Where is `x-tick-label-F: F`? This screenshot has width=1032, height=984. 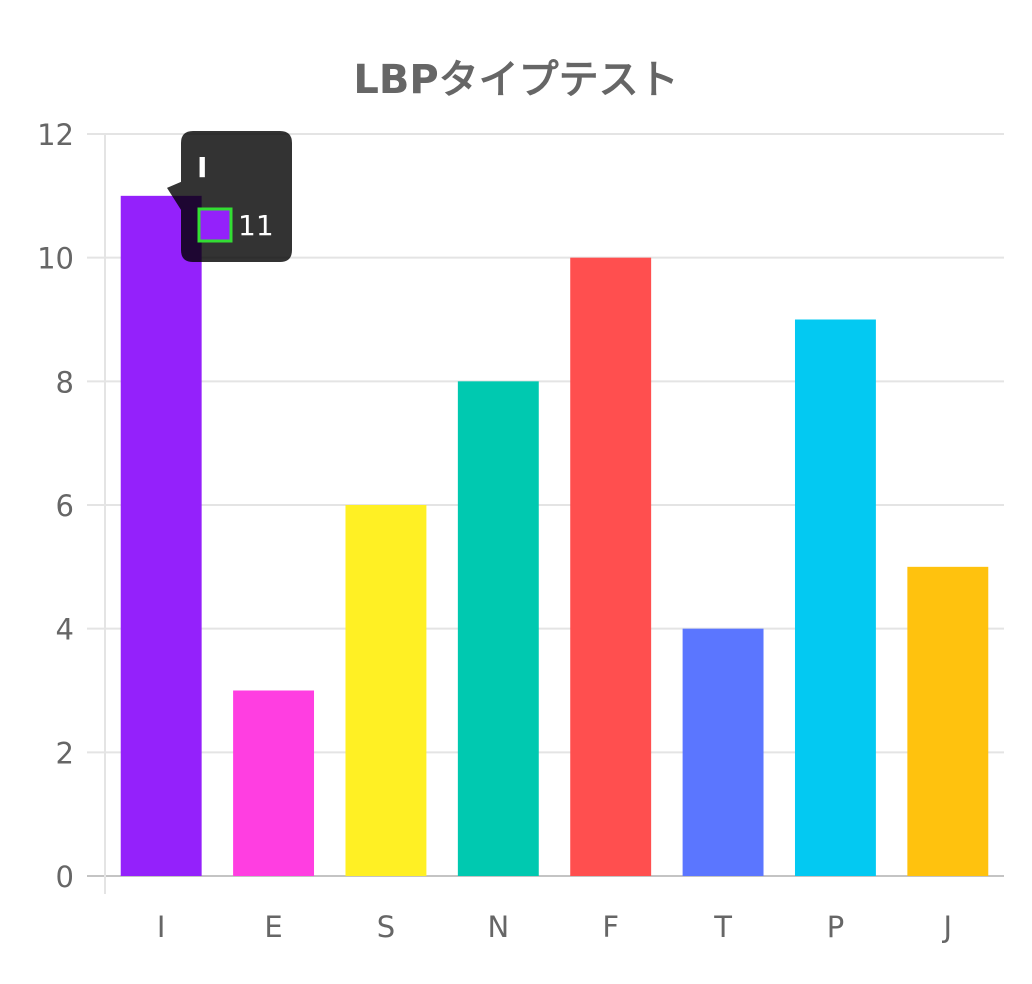
x-tick-label-F: F is located at coordinates (610, 927).